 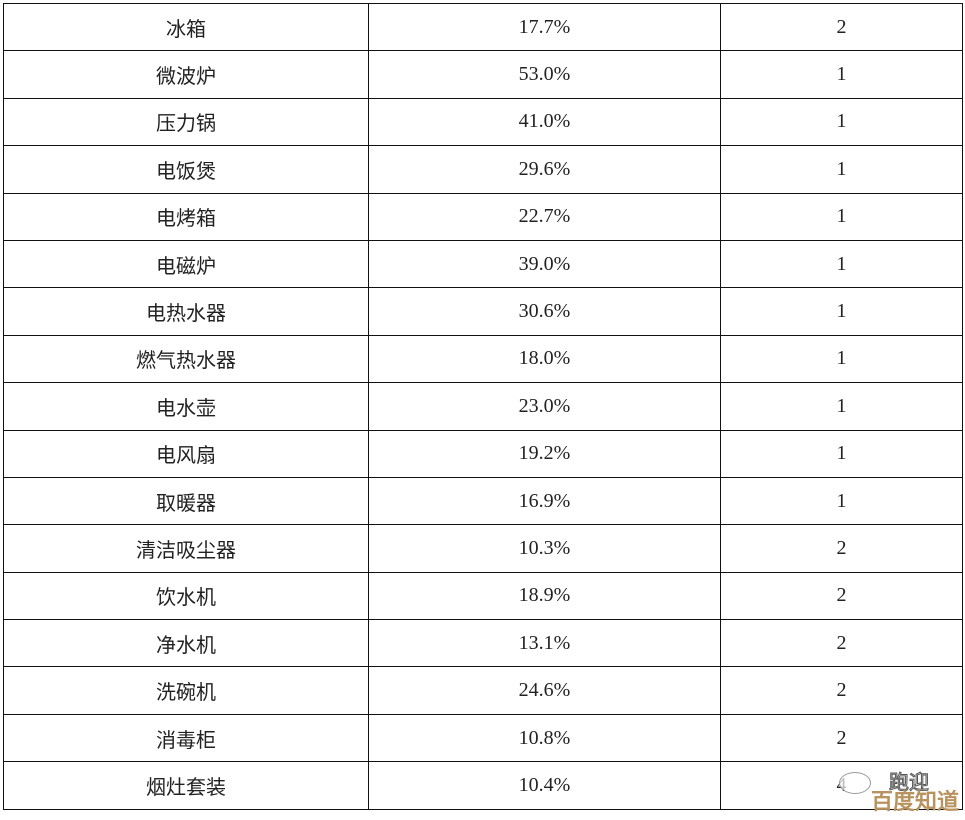 What do you see at coordinates (186, 359) in the screenshot?
I see `cell-name: 燃气热水器` at bounding box center [186, 359].